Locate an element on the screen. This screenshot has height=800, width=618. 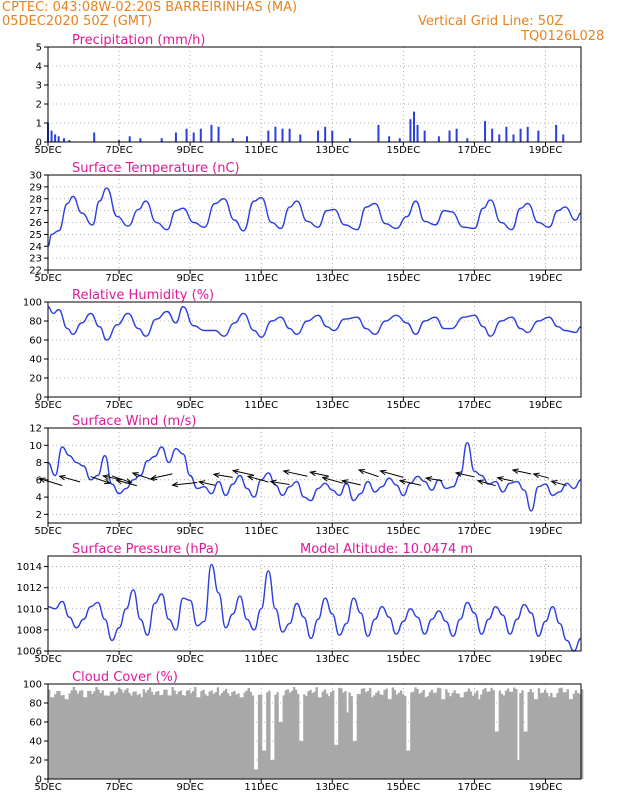
y-tick-label: 0 is located at coordinates (39, 398).